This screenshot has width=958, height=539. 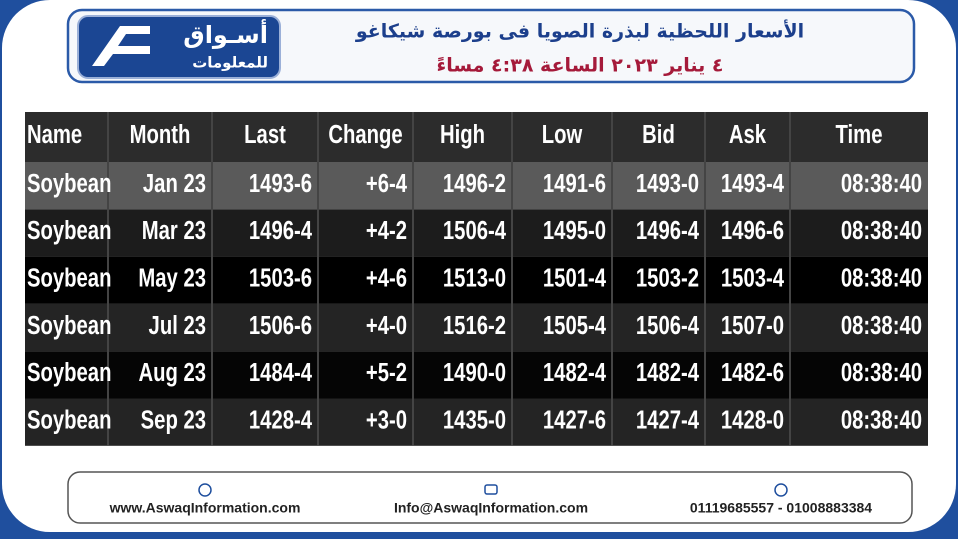 I want to click on phone-icon, so click(x=781, y=490).